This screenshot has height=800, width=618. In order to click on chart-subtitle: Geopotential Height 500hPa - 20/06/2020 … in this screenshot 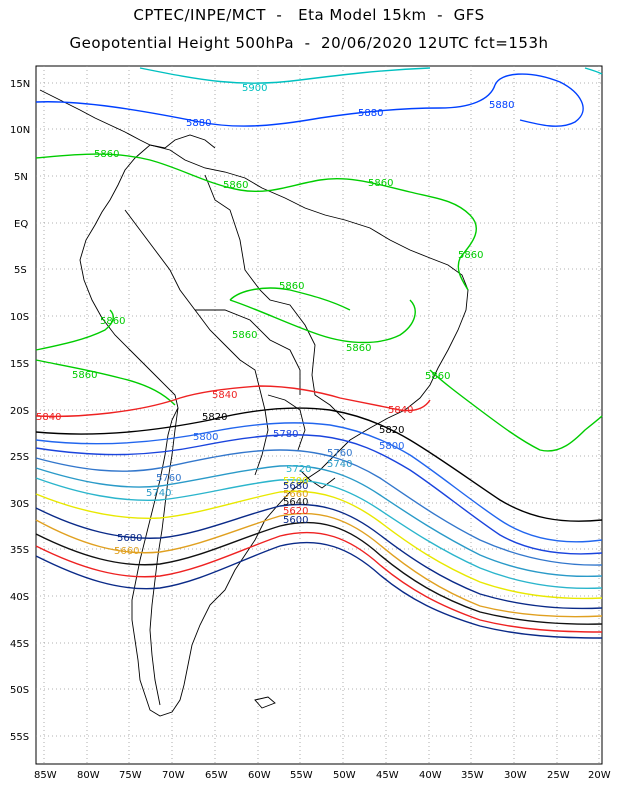, I will do `click(309, 43)`.